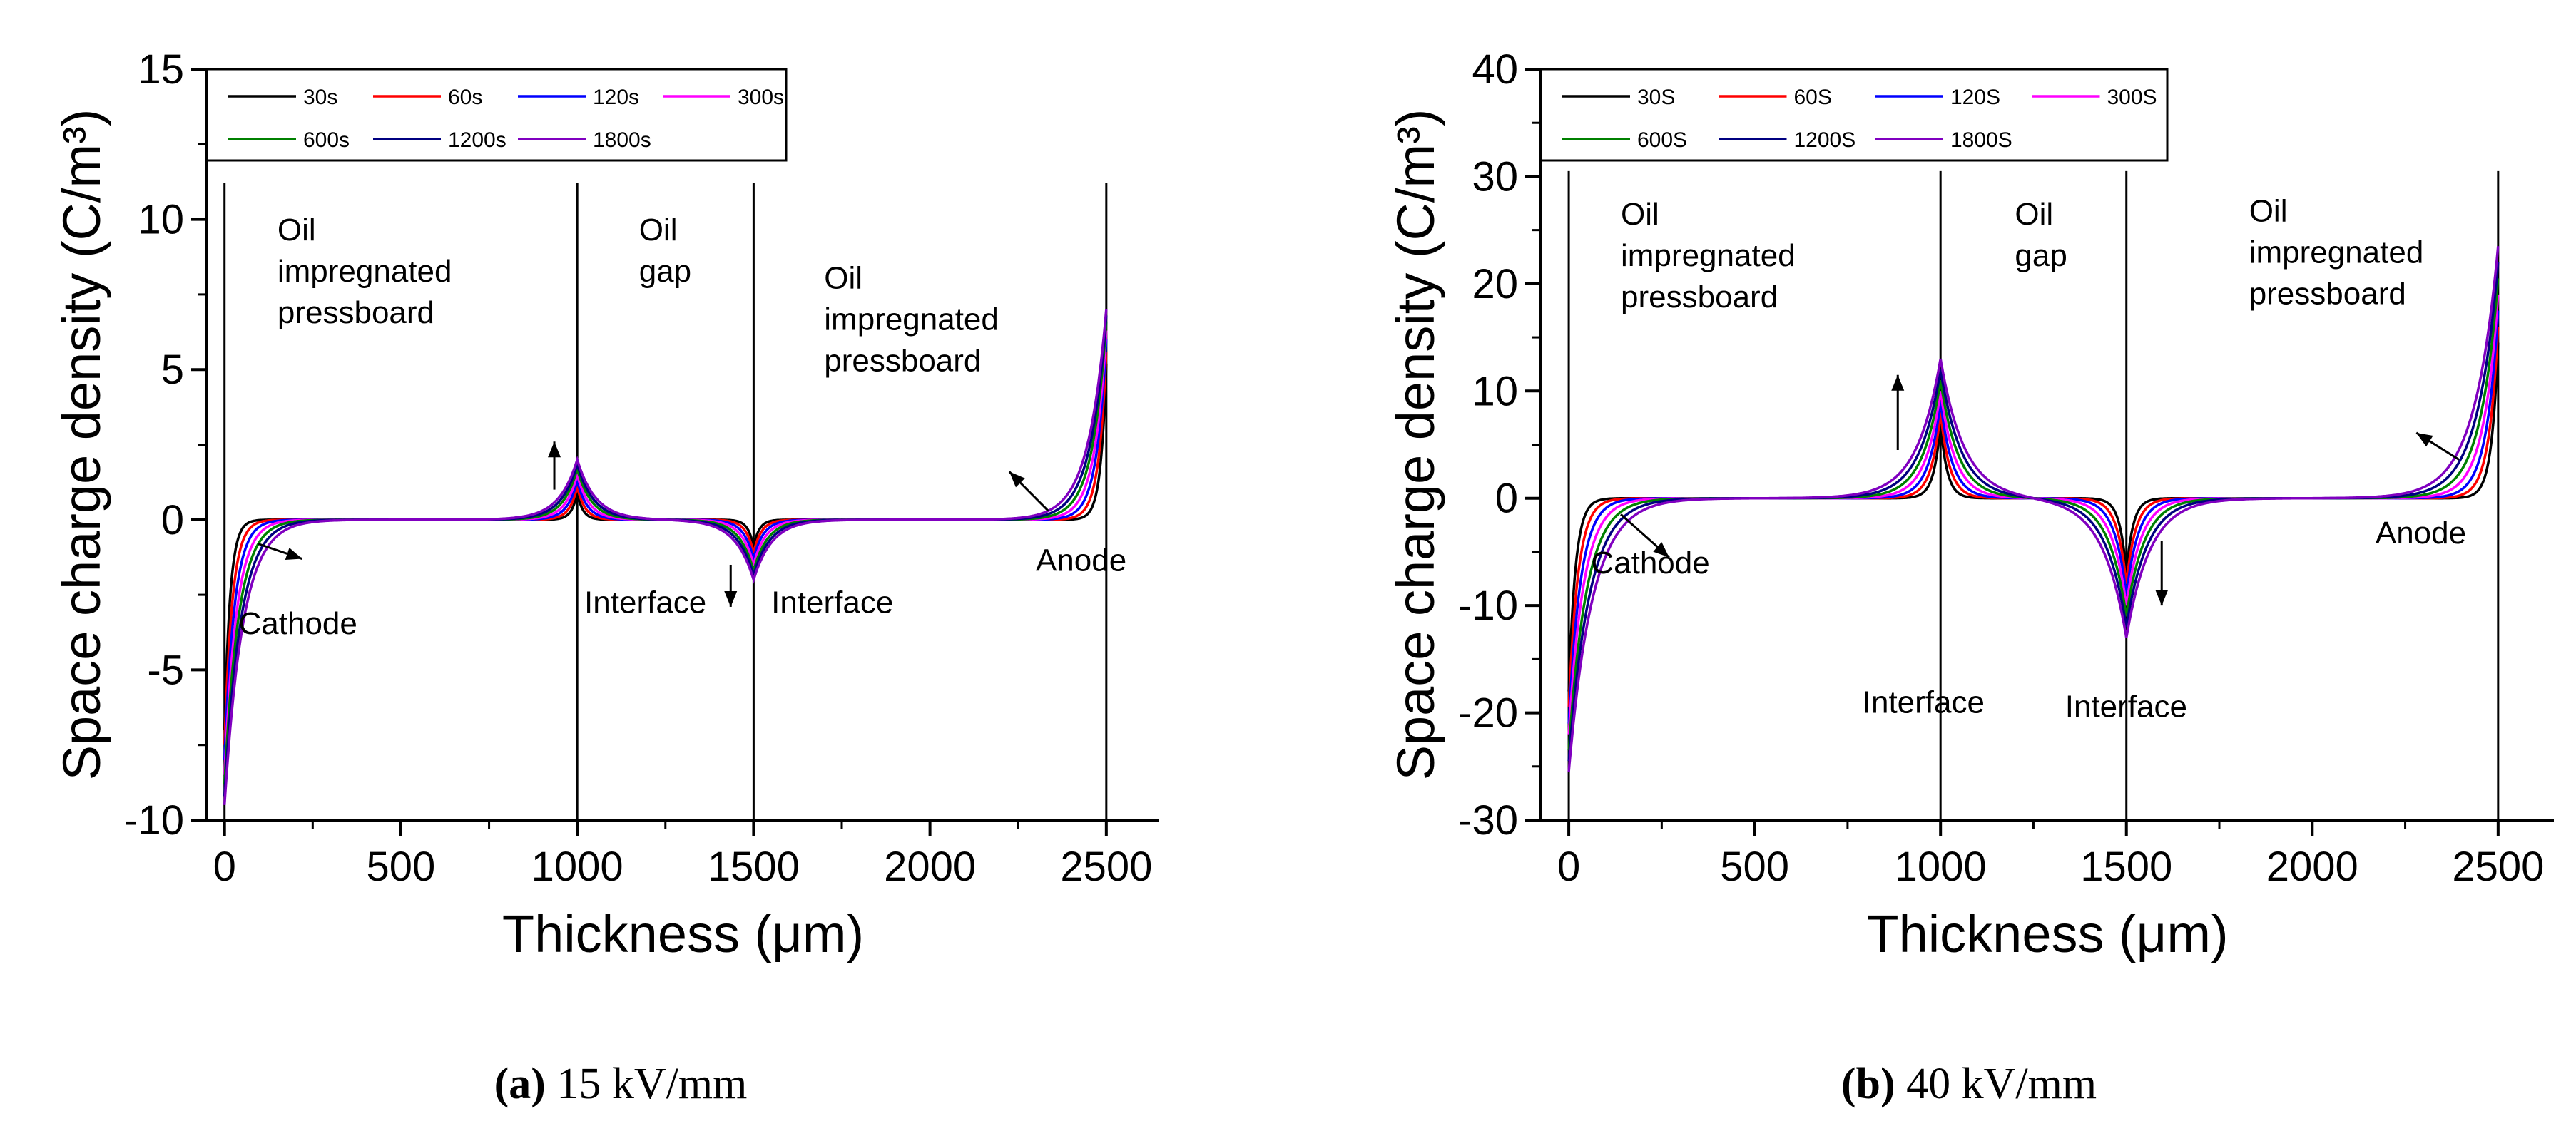 This screenshot has width=2576, height=1136. Describe the element at coordinates (1941, 867) in the screenshot. I see `x-tick-label: 1000` at that location.